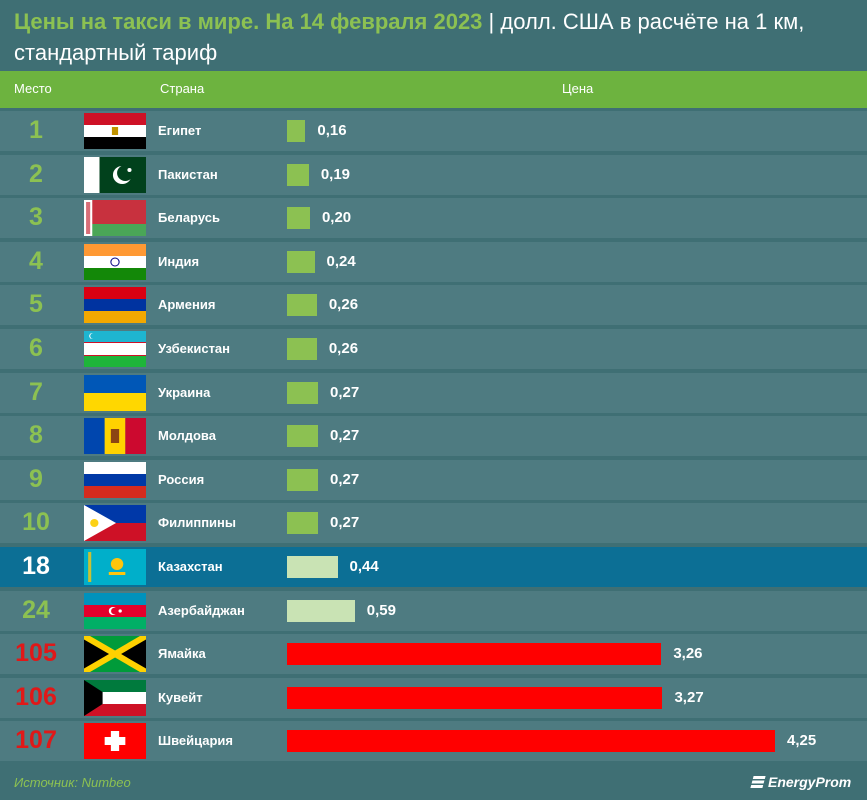  Describe the element at coordinates (36, 391) in the screenshot. I see `rank-label: 7` at that location.